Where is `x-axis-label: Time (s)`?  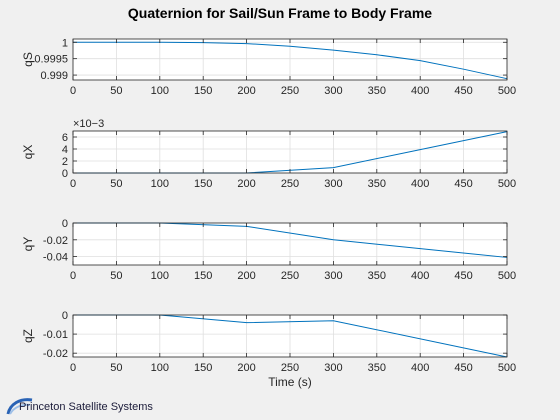 x-axis-label: Time (s) is located at coordinates (290, 382).